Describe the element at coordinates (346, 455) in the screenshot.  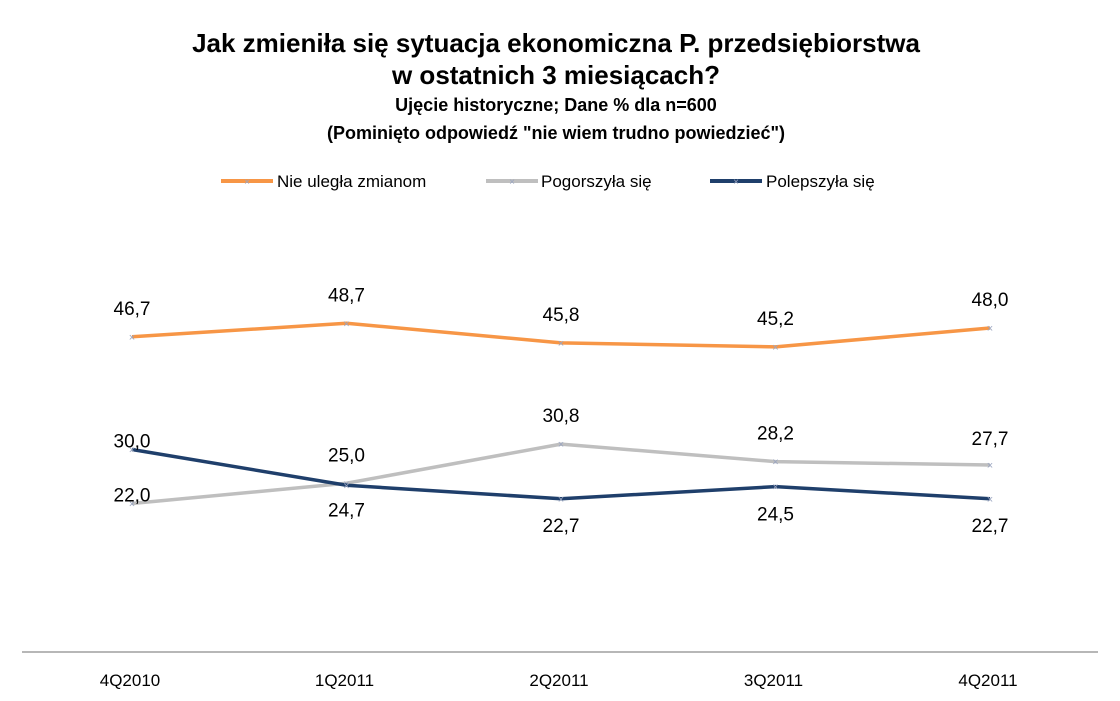
I see `data-label: 25,0` at that location.